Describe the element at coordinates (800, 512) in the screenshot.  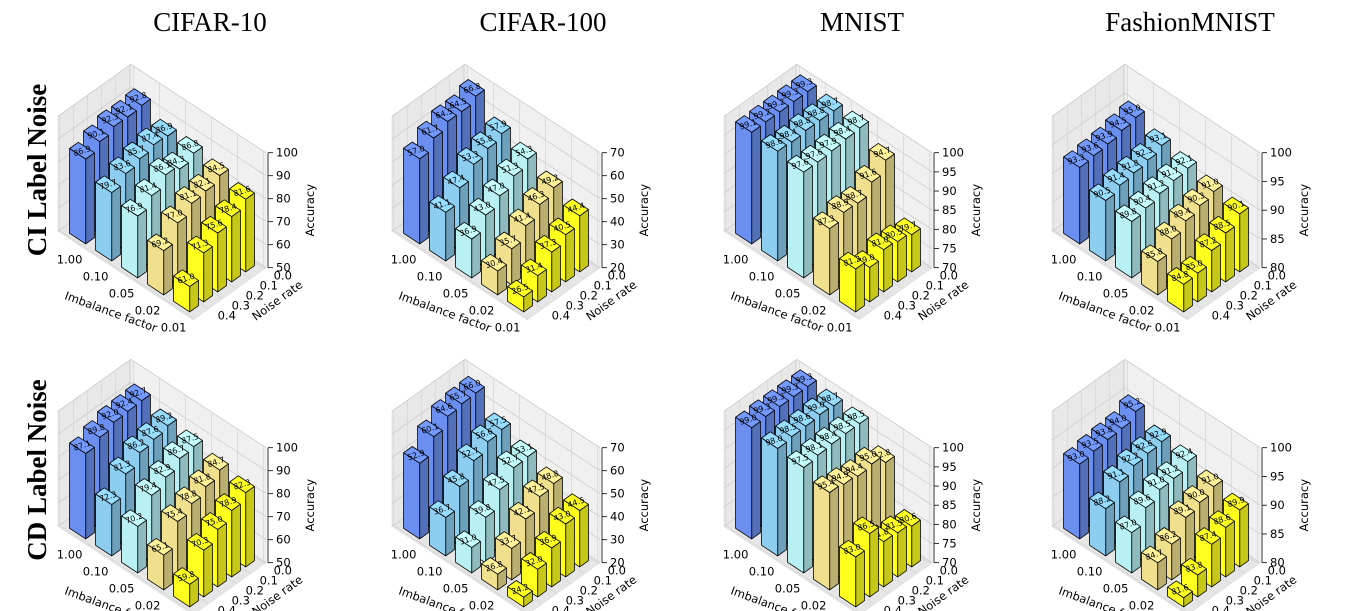
I see `bar: 97.5` at that location.